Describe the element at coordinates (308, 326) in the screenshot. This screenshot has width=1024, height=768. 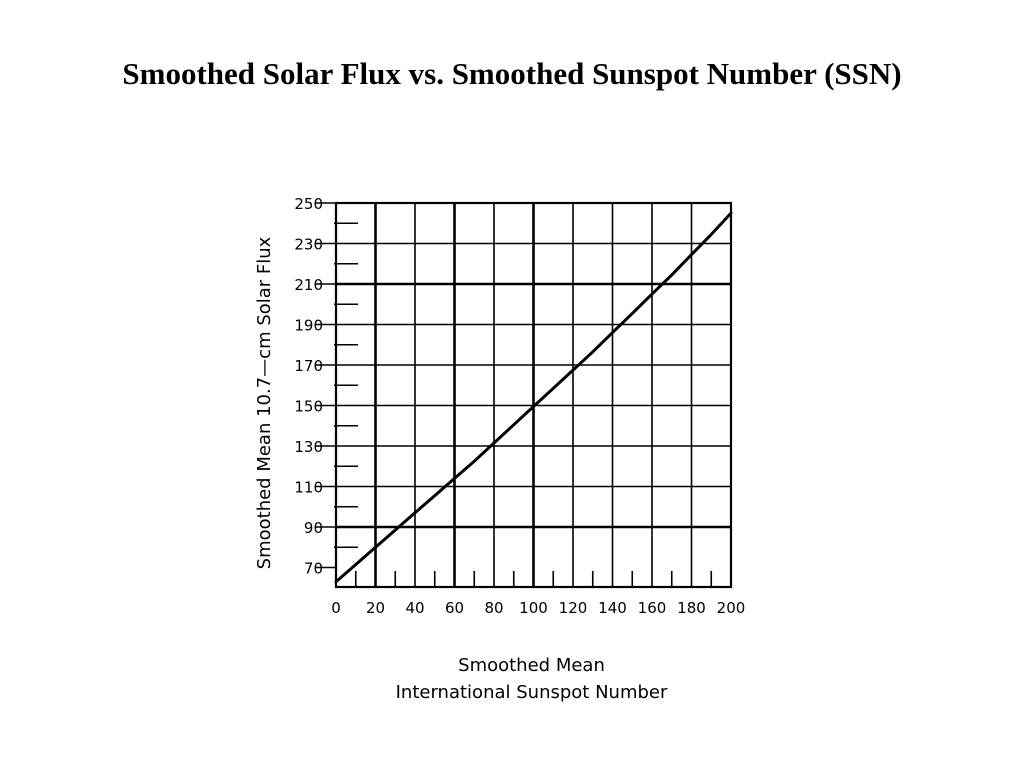
I see `y-tick-label: 190` at that location.